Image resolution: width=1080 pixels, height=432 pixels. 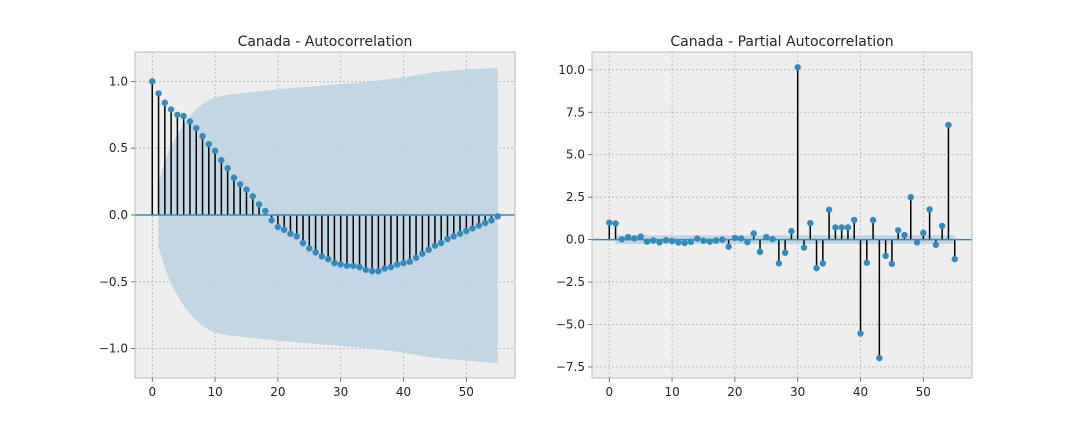 What do you see at coordinates (570, 282) in the screenshot?
I see `y-tick-label: −2.5` at bounding box center [570, 282].